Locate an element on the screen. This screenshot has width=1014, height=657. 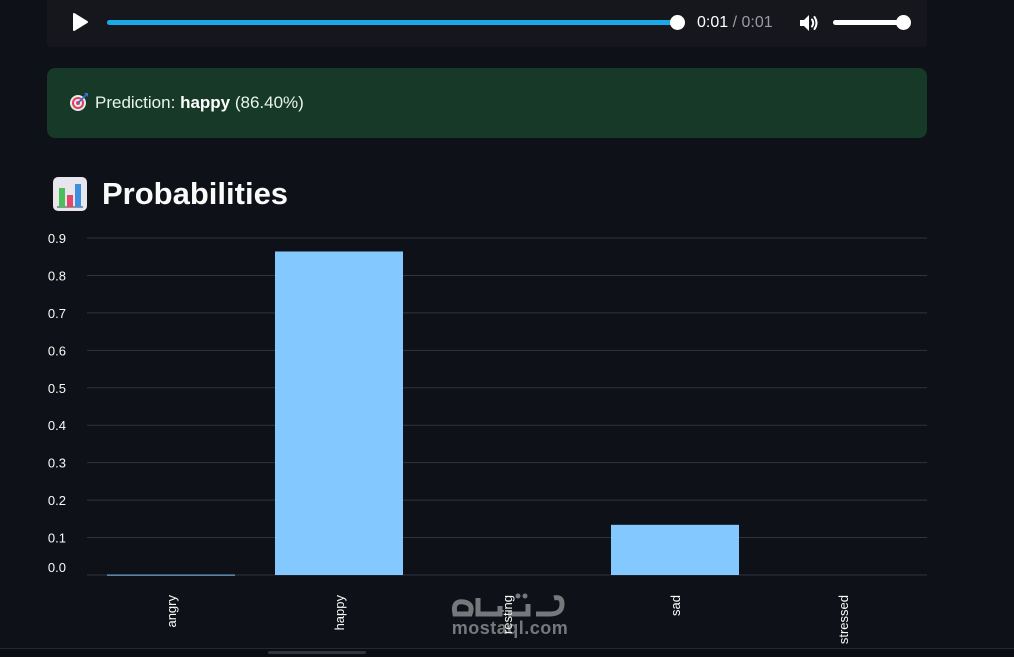
bar-chart-icon is located at coordinates (70, 194).